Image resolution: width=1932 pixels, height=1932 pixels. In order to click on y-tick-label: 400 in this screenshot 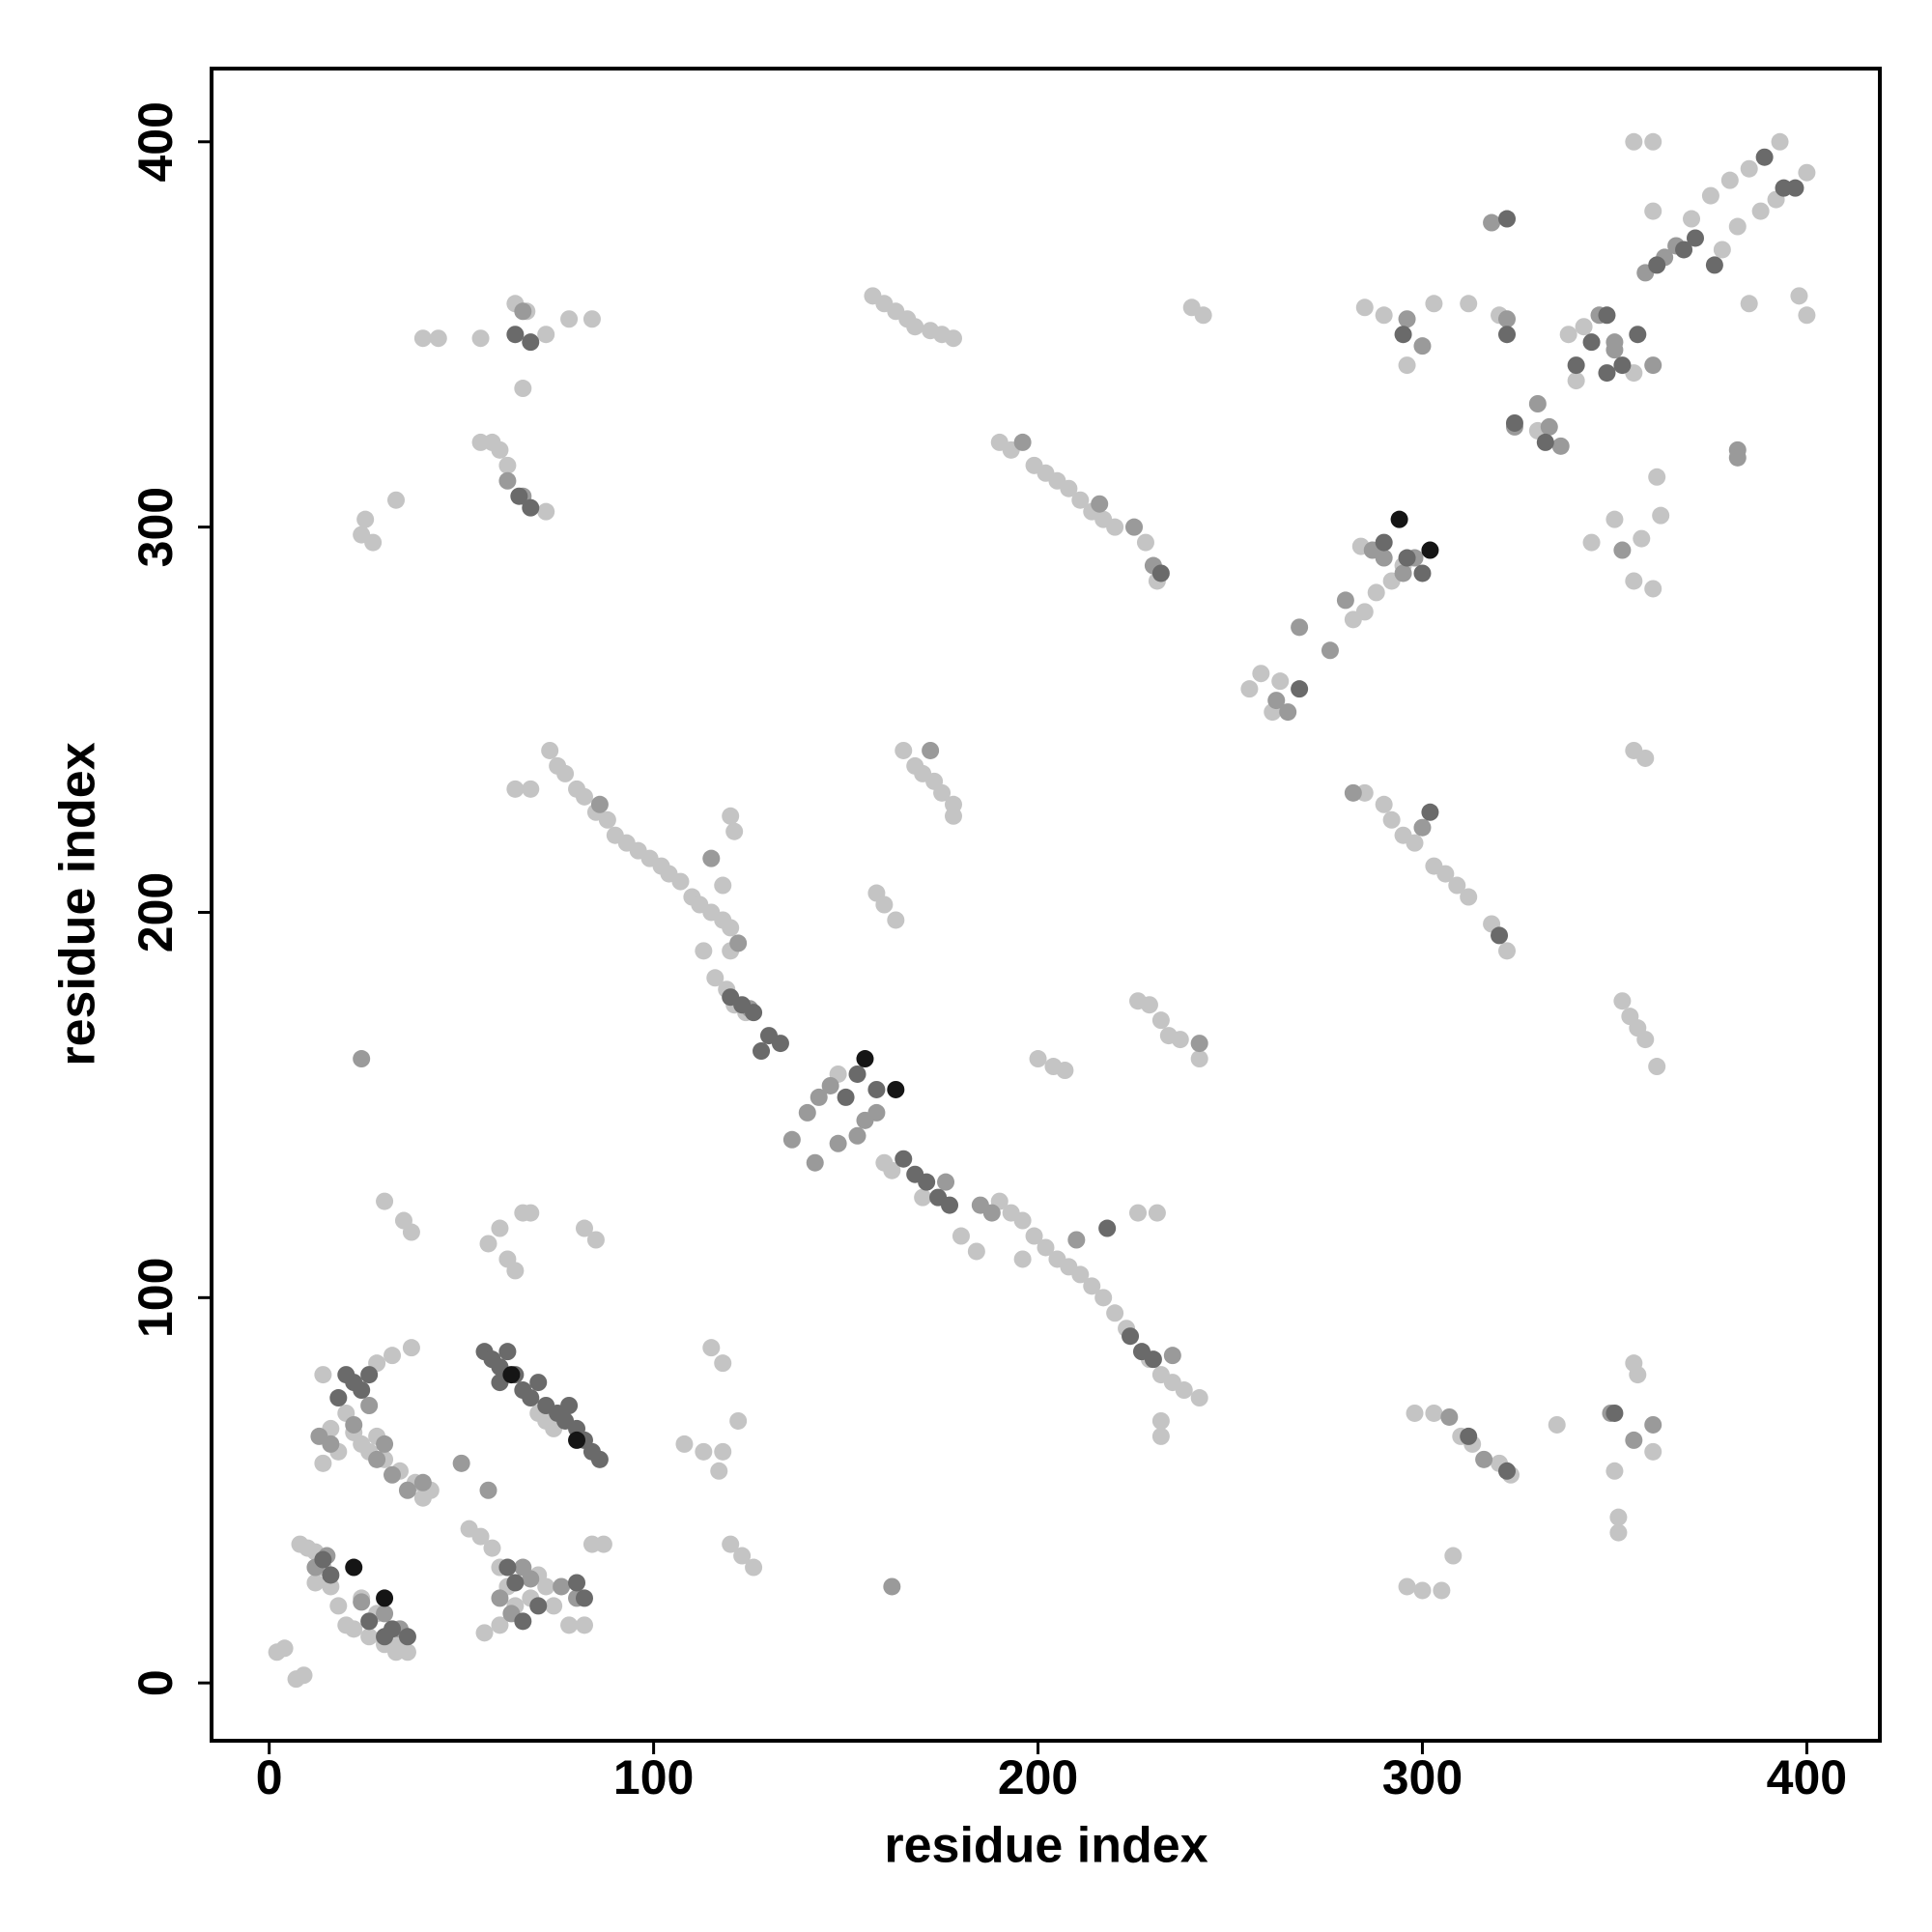, I will do `click(155, 141)`.